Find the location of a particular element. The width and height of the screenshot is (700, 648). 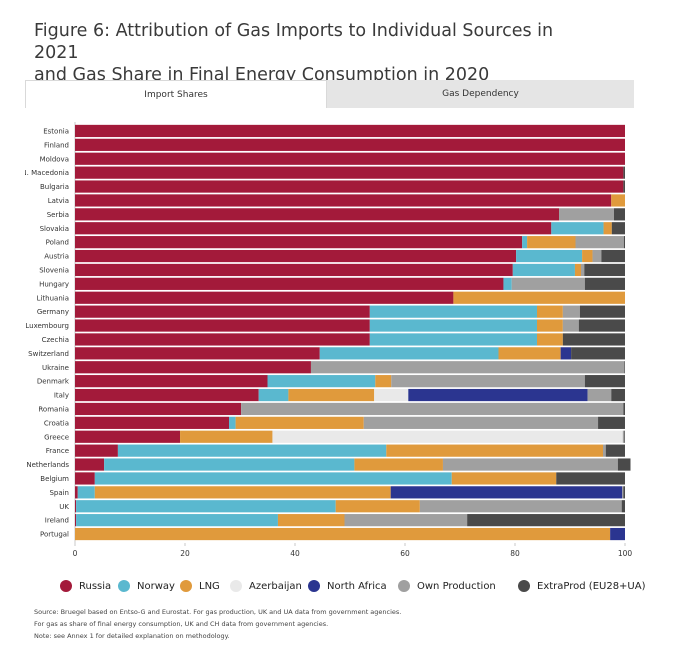

bar-france-extraprod-eu28-ua: France – ExtraProd (EU28+UA): 3.5 is located at coordinates (615, 450).